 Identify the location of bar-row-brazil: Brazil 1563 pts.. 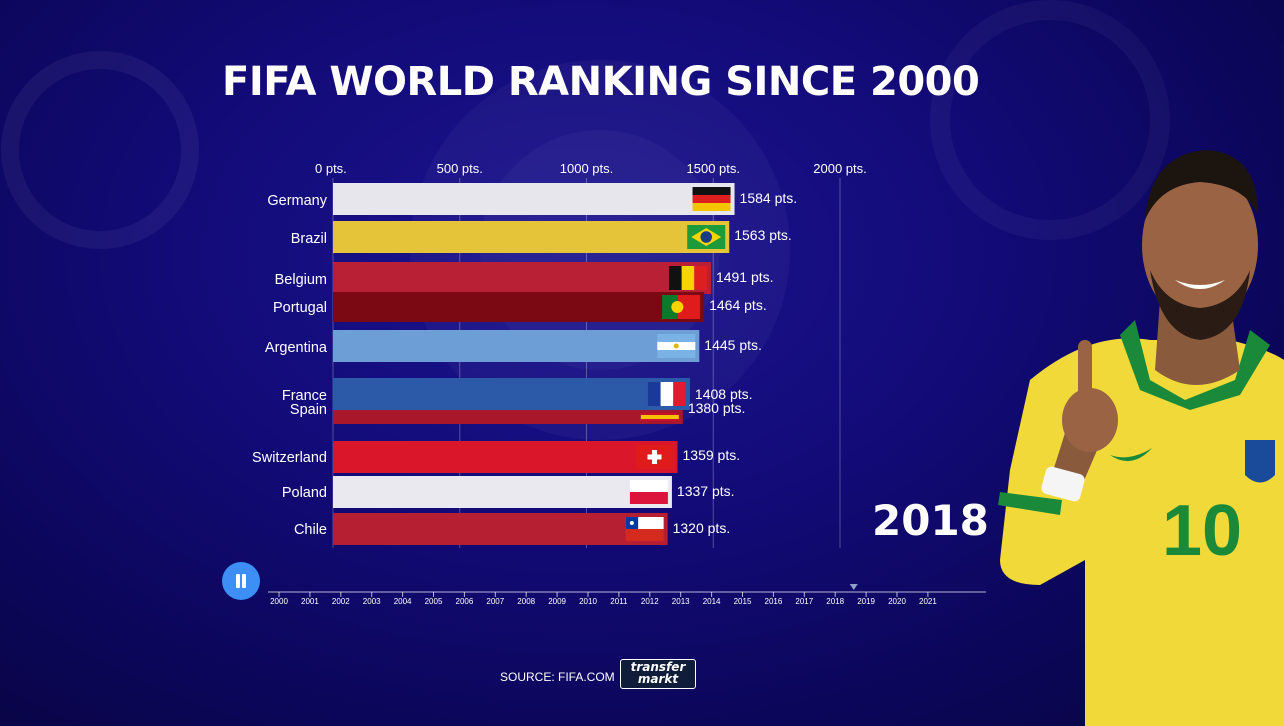
(541, 237).